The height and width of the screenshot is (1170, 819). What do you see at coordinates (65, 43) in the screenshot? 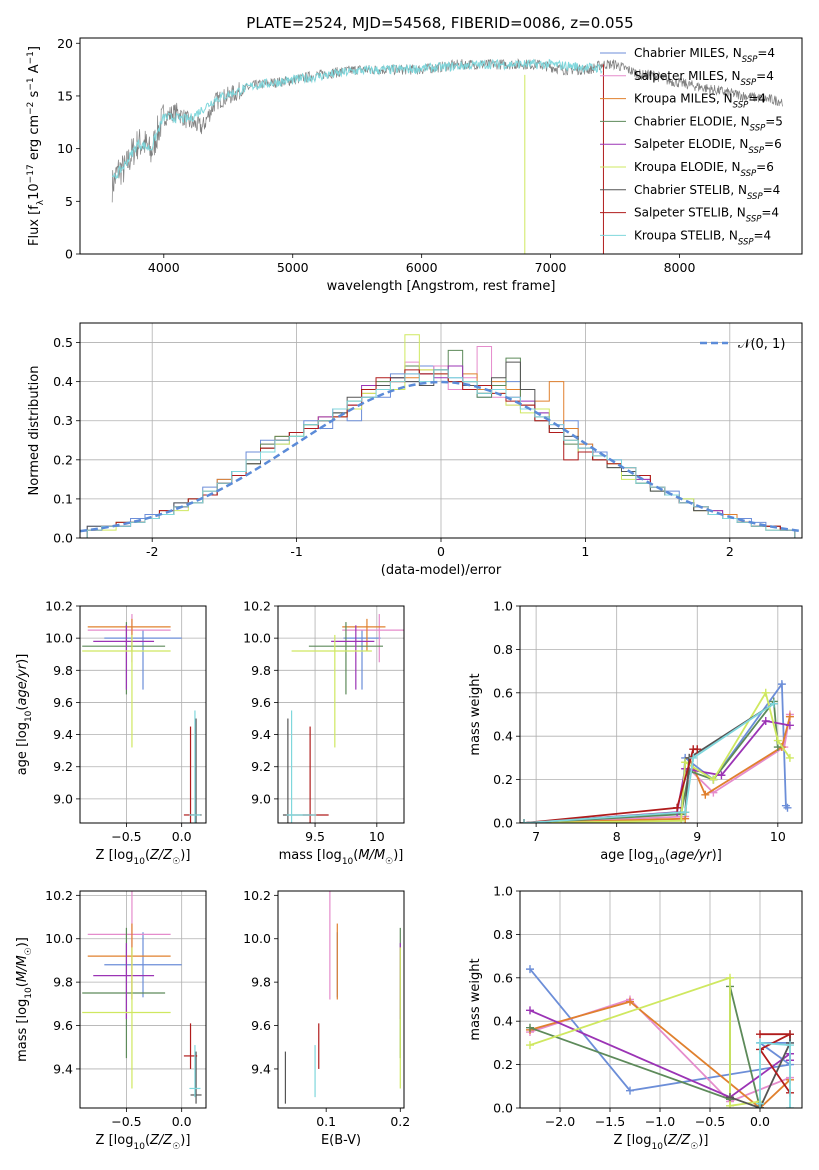
I see `y-tick-label: 20` at bounding box center [65, 43].